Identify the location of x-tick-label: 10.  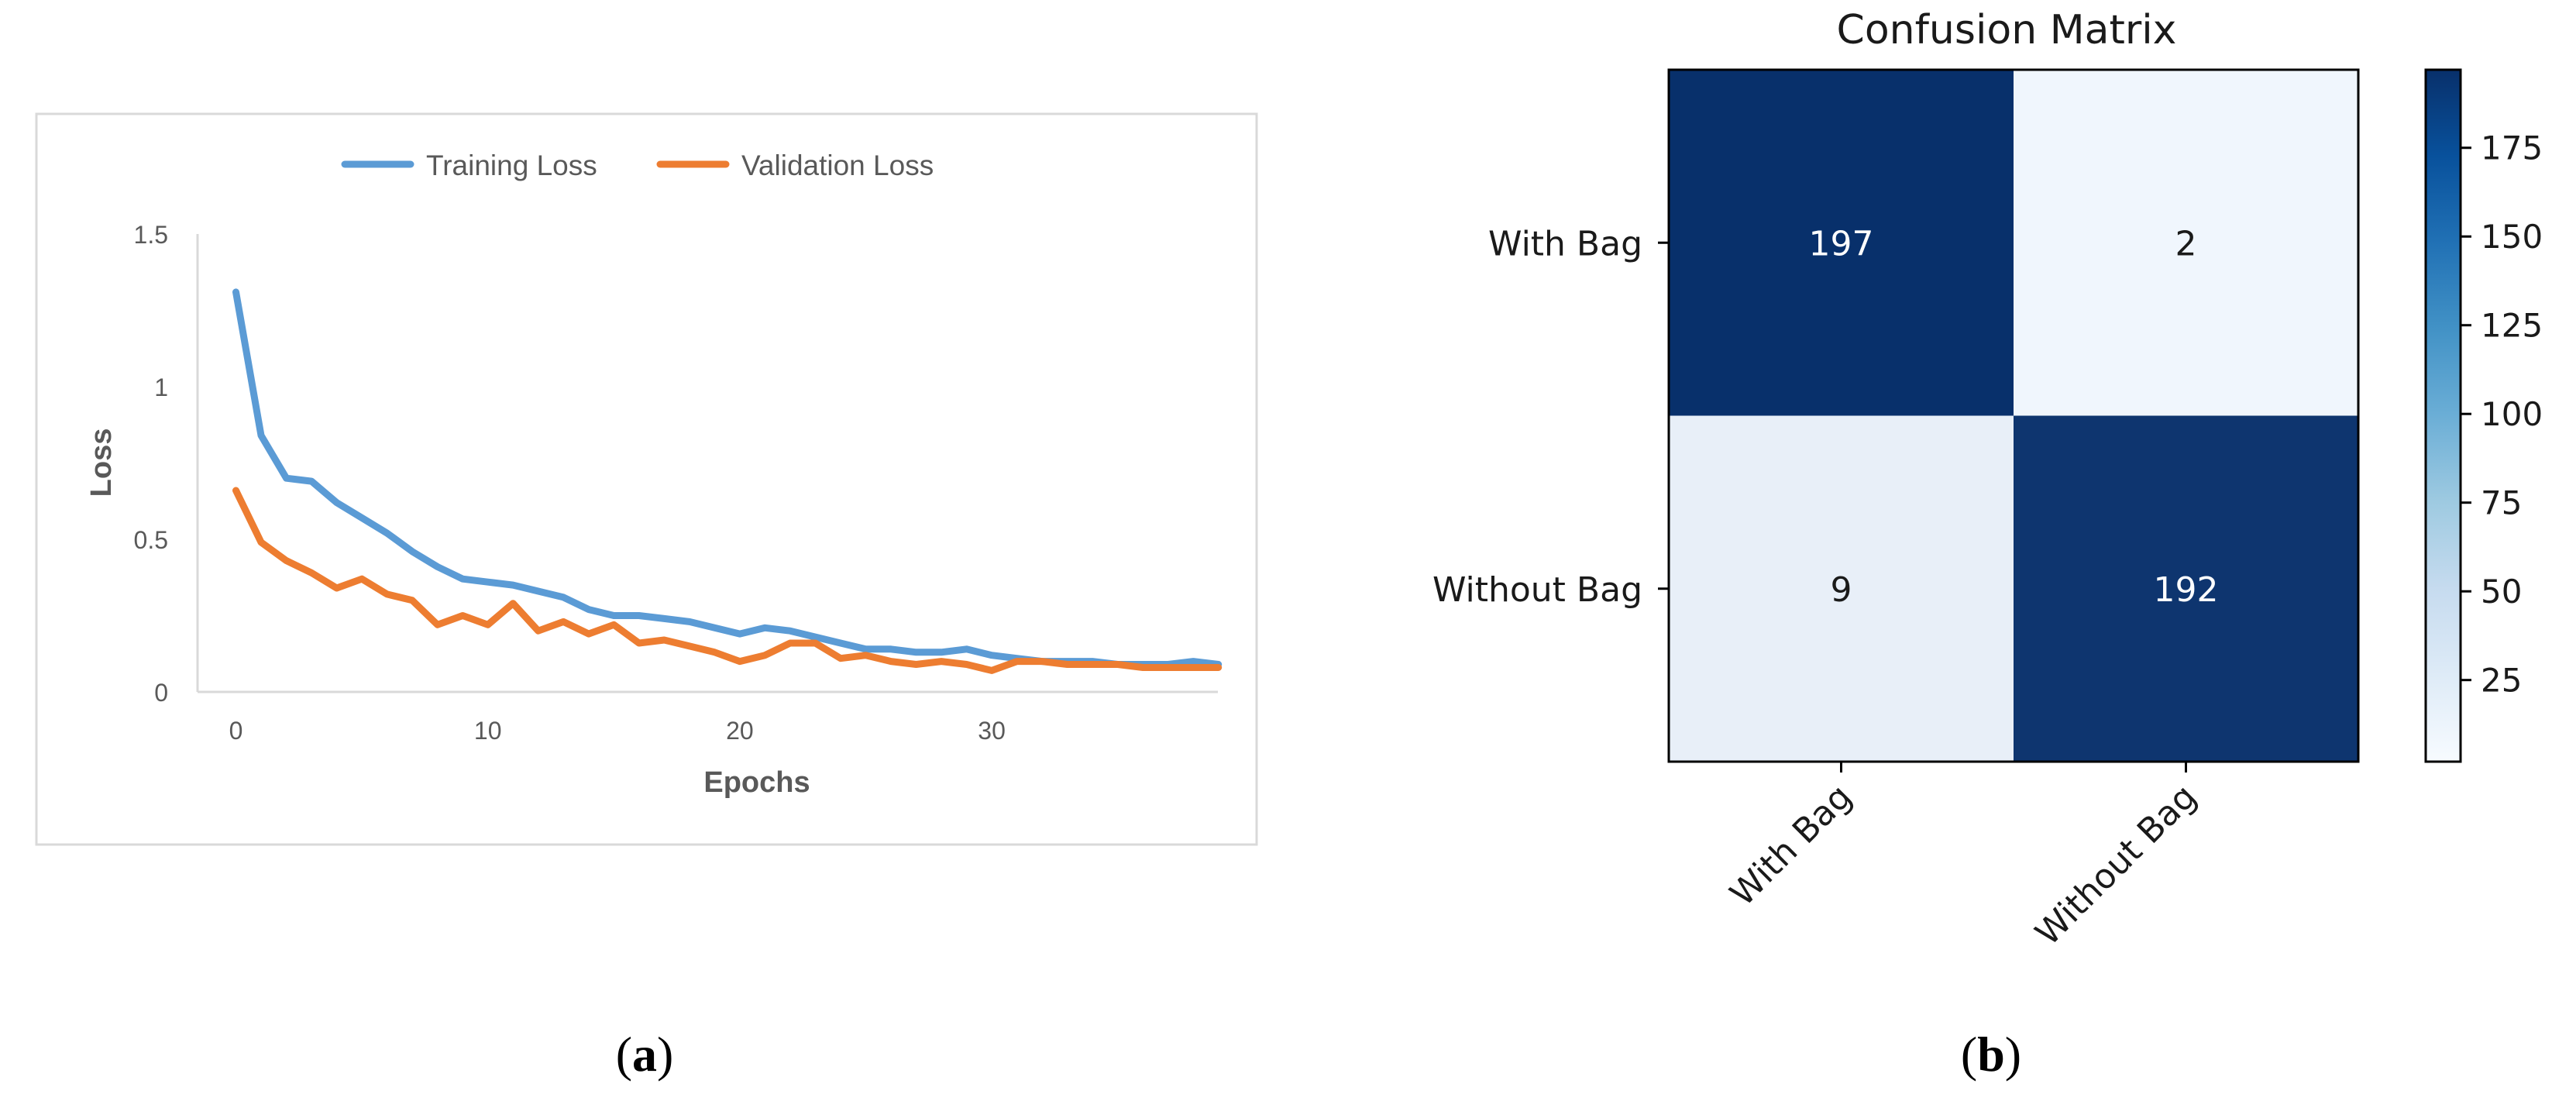
(488, 731).